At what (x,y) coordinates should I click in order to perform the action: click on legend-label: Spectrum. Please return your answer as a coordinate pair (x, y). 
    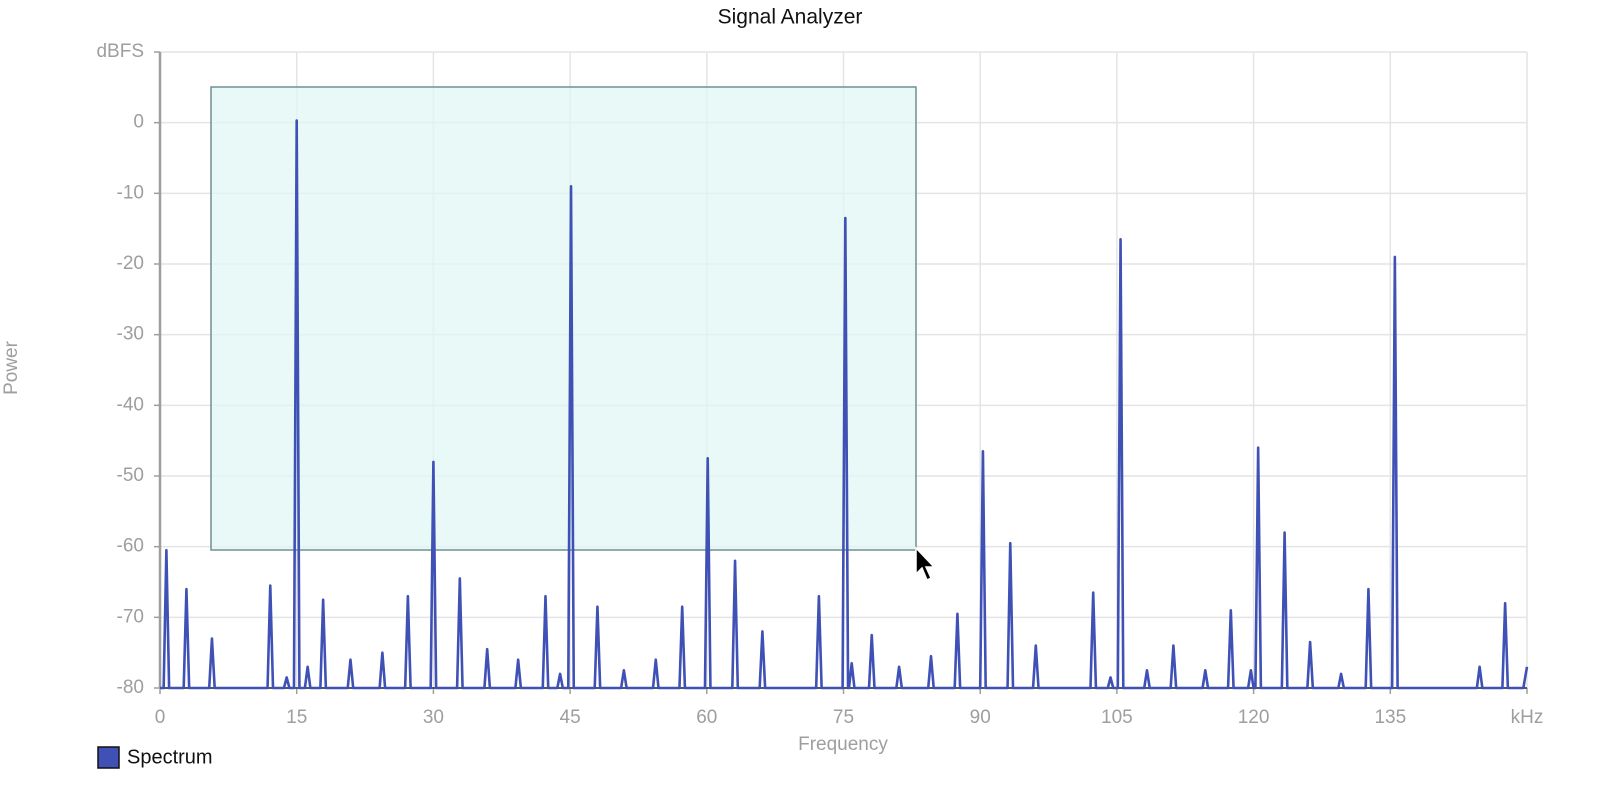
    Looking at the image, I should click on (170, 757).